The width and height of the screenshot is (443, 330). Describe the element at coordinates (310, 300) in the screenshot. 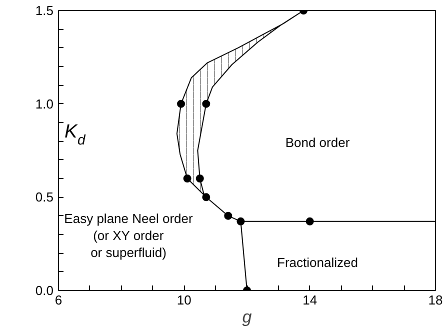

I see `x-tick-label: 14` at that location.